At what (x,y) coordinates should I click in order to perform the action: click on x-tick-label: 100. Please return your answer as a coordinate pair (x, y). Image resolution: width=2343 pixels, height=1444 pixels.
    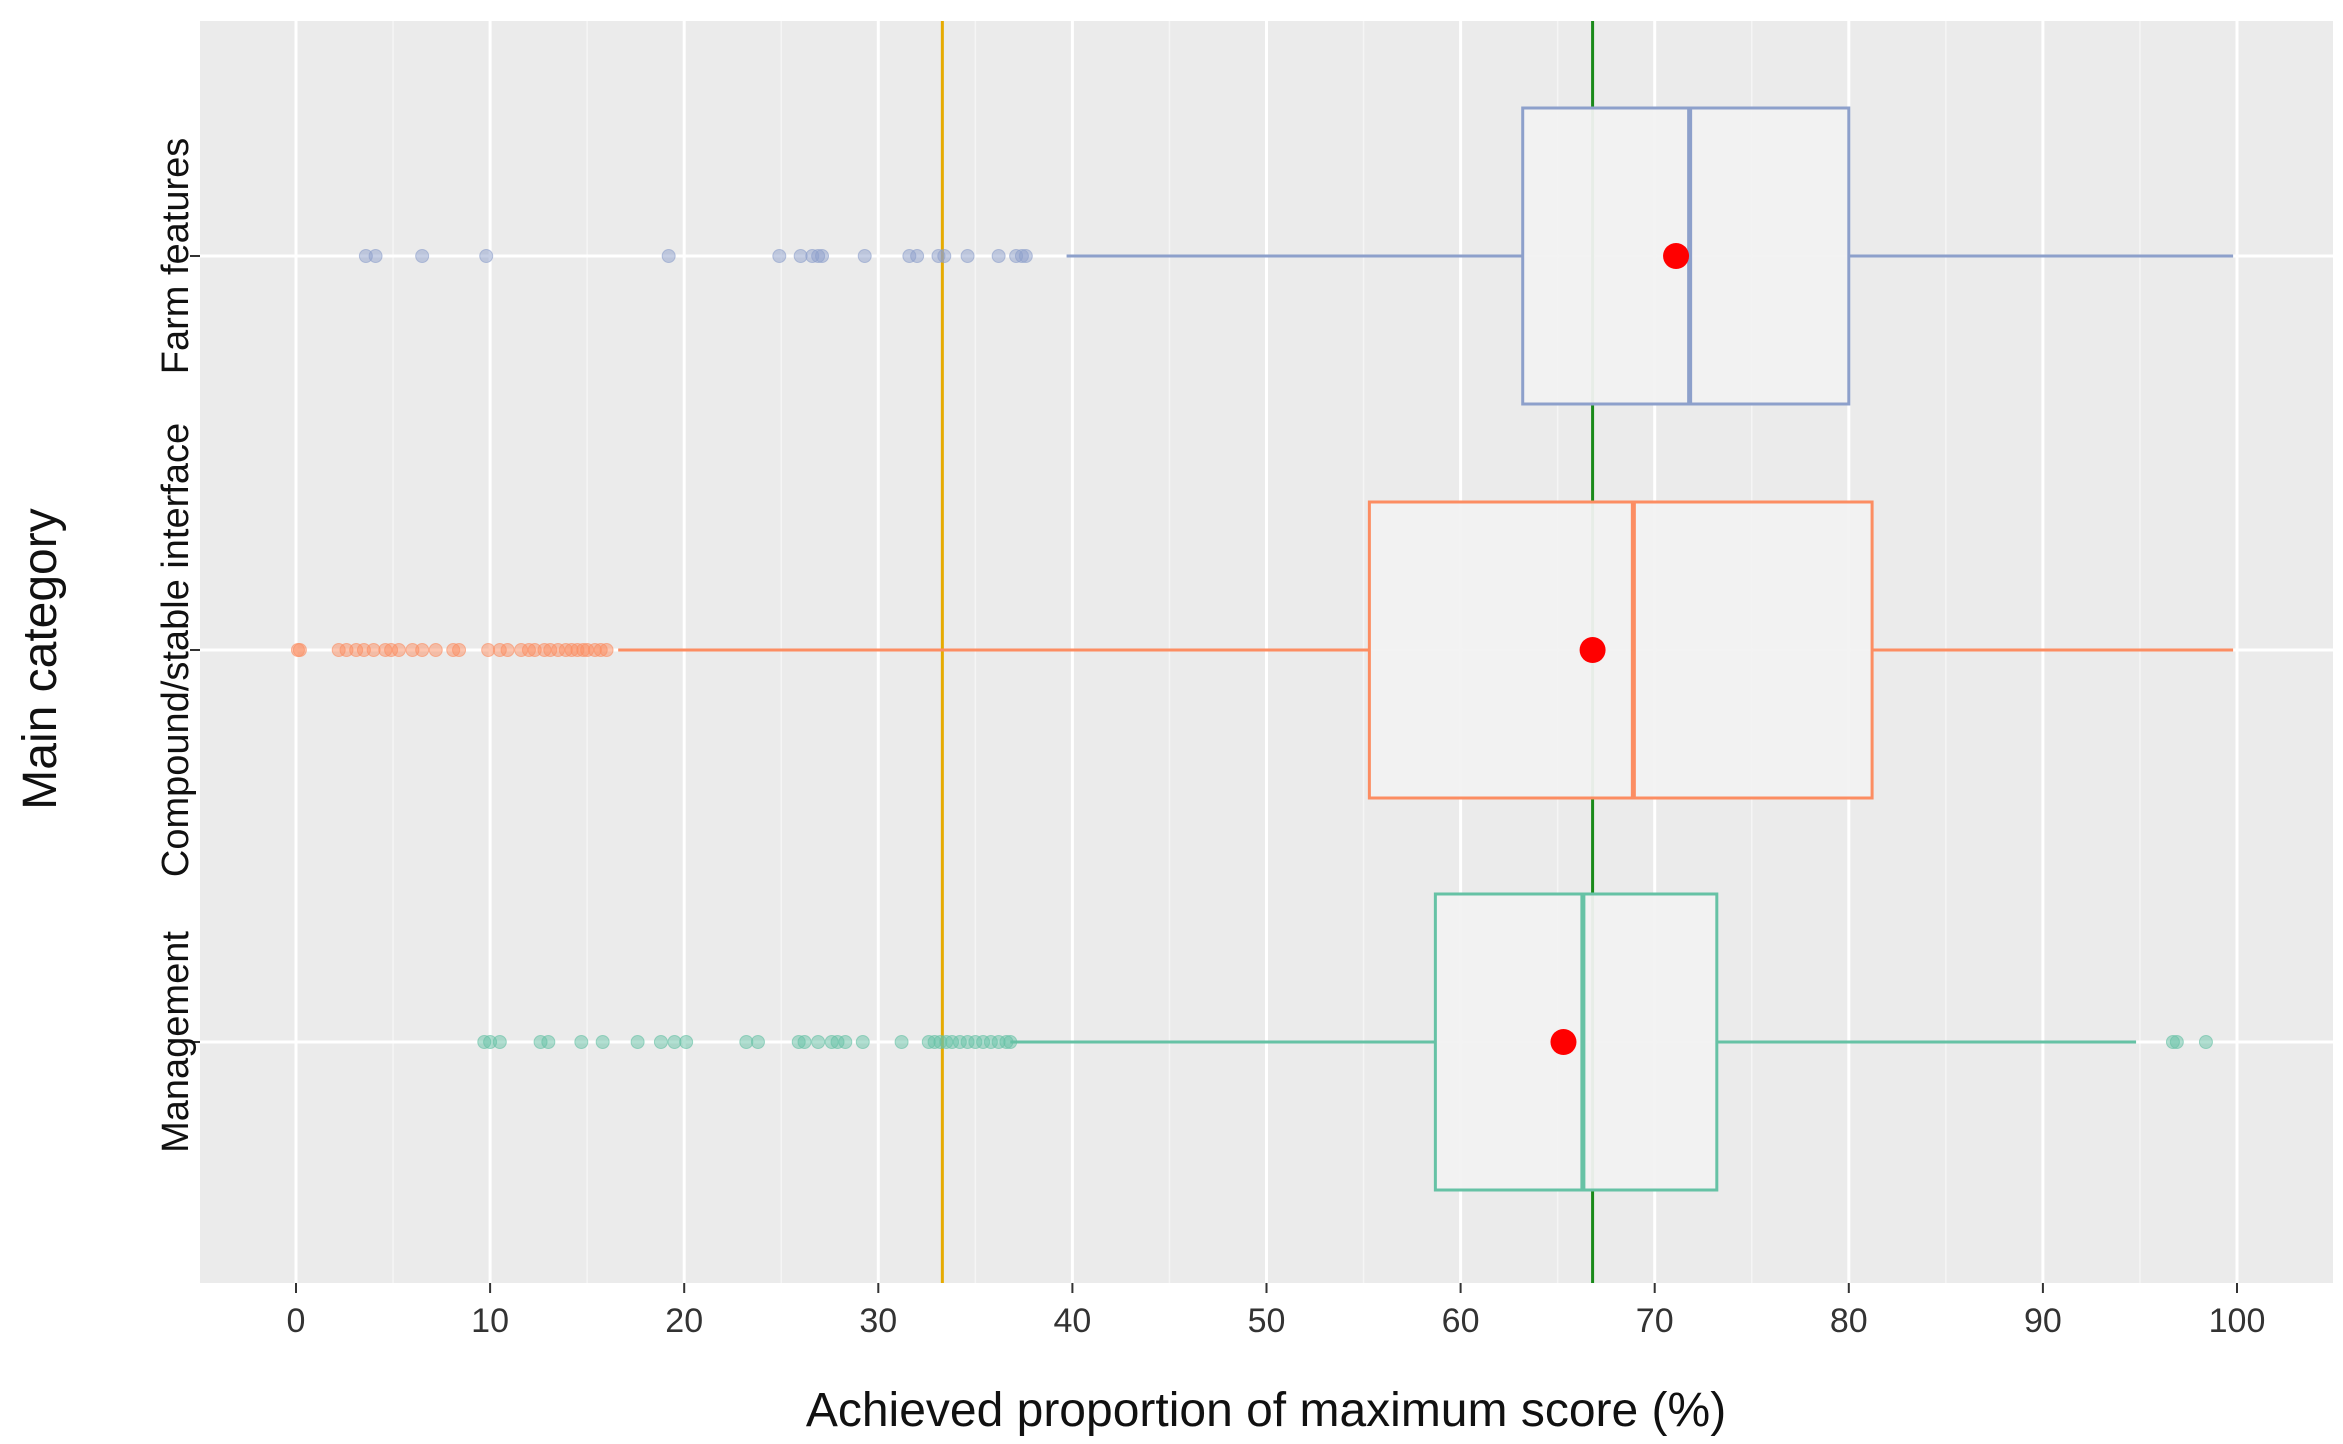
    Looking at the image, I should click on (2237, 1321).